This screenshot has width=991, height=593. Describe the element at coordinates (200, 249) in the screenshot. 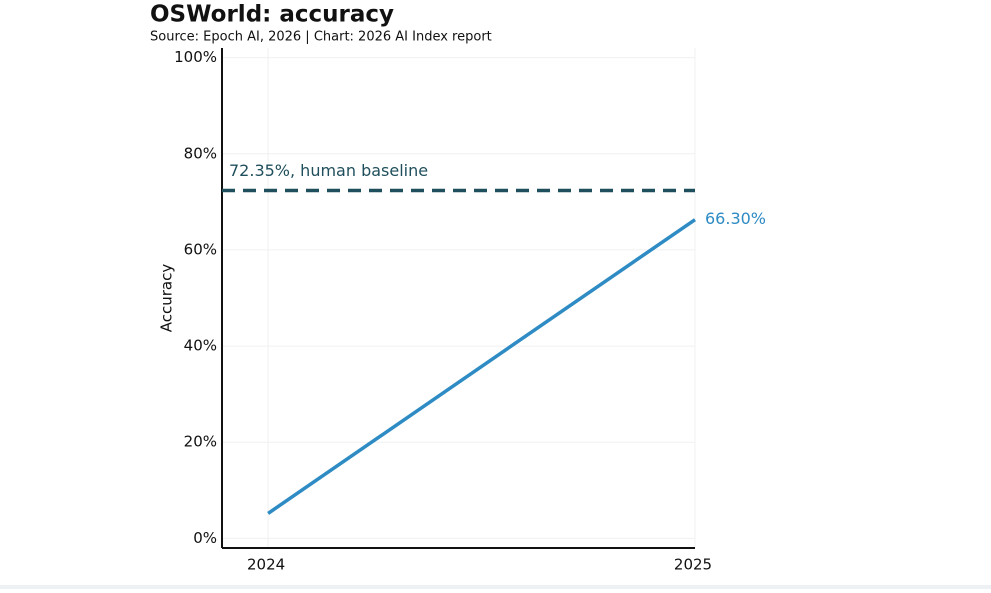

I see `y-tick-label: 60%` at that location.